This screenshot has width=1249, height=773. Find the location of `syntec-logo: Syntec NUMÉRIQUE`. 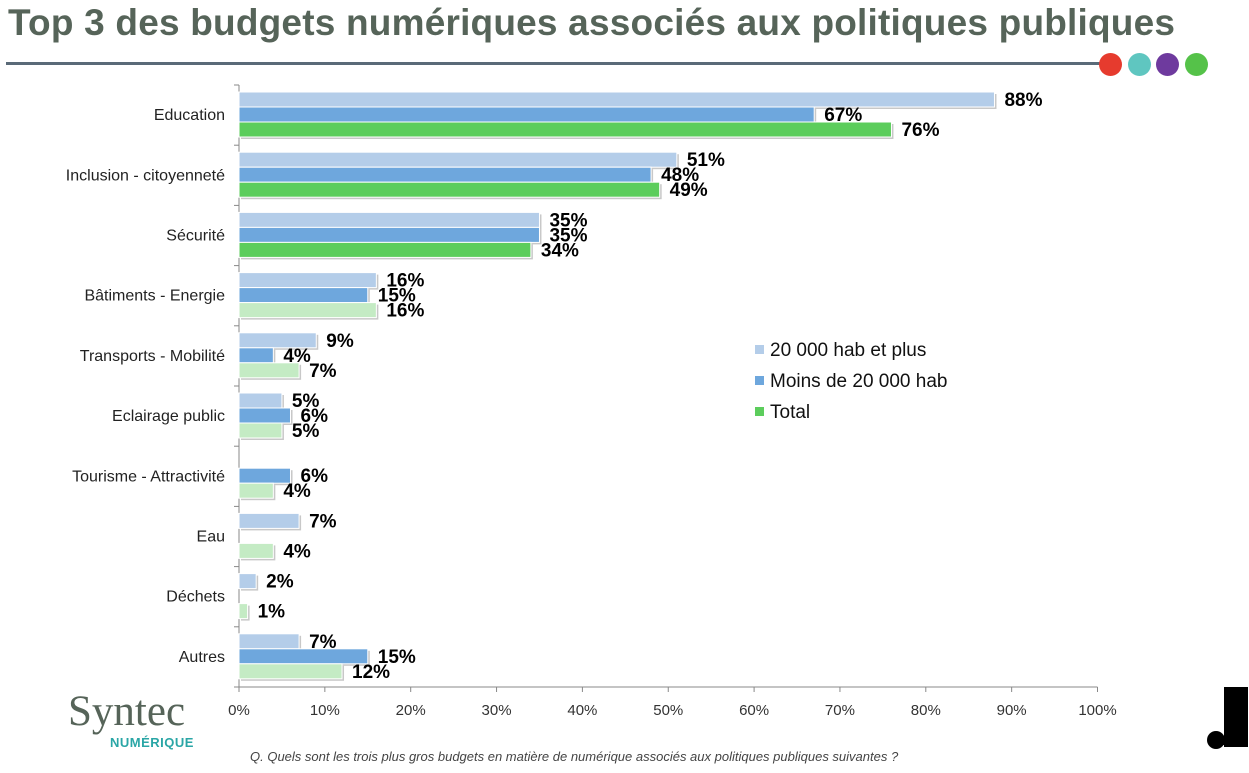

syntec-logo: Syntec NUMÉRIQUE is located at coordinates (131, 720).